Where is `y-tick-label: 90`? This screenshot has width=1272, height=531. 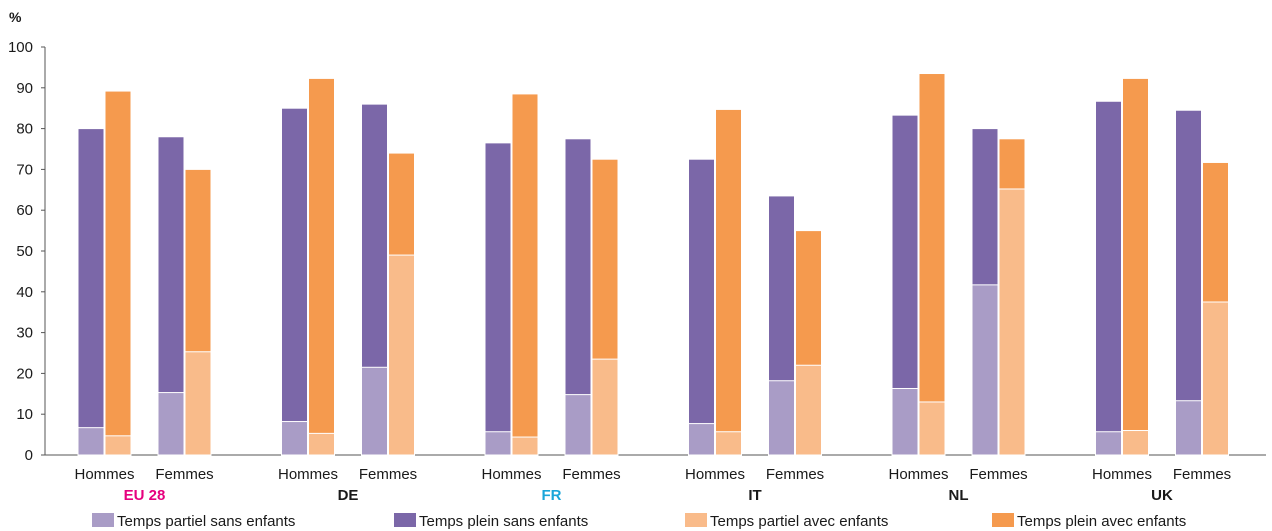 y-tick-label: 90 is located at coordinates (24, 88).